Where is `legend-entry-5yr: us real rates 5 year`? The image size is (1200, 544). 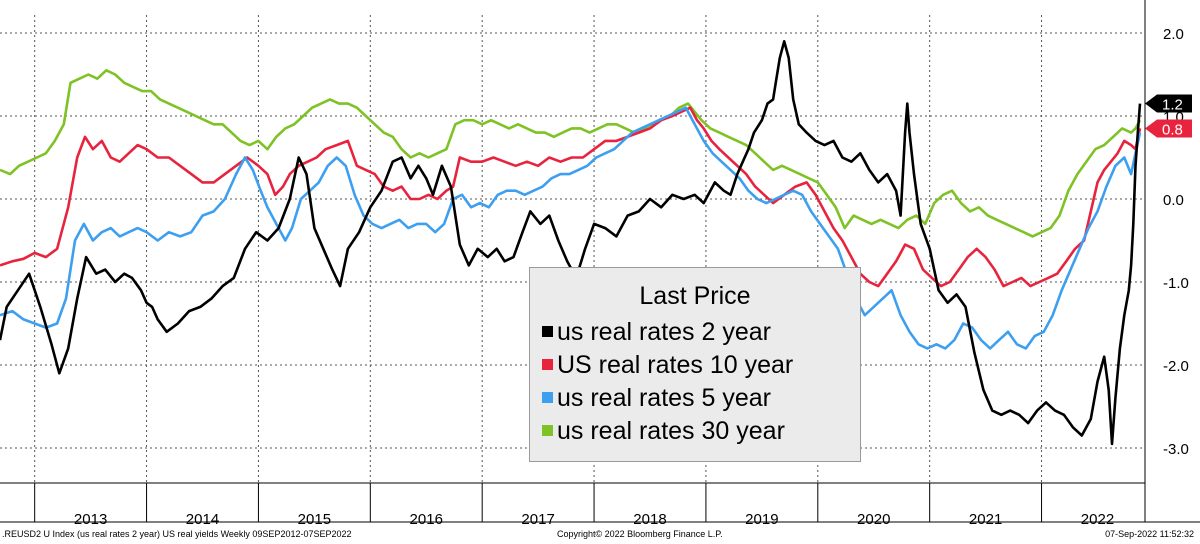 legend-entry-5yr: us real rates 5 year is located at coordinates (656, 398).